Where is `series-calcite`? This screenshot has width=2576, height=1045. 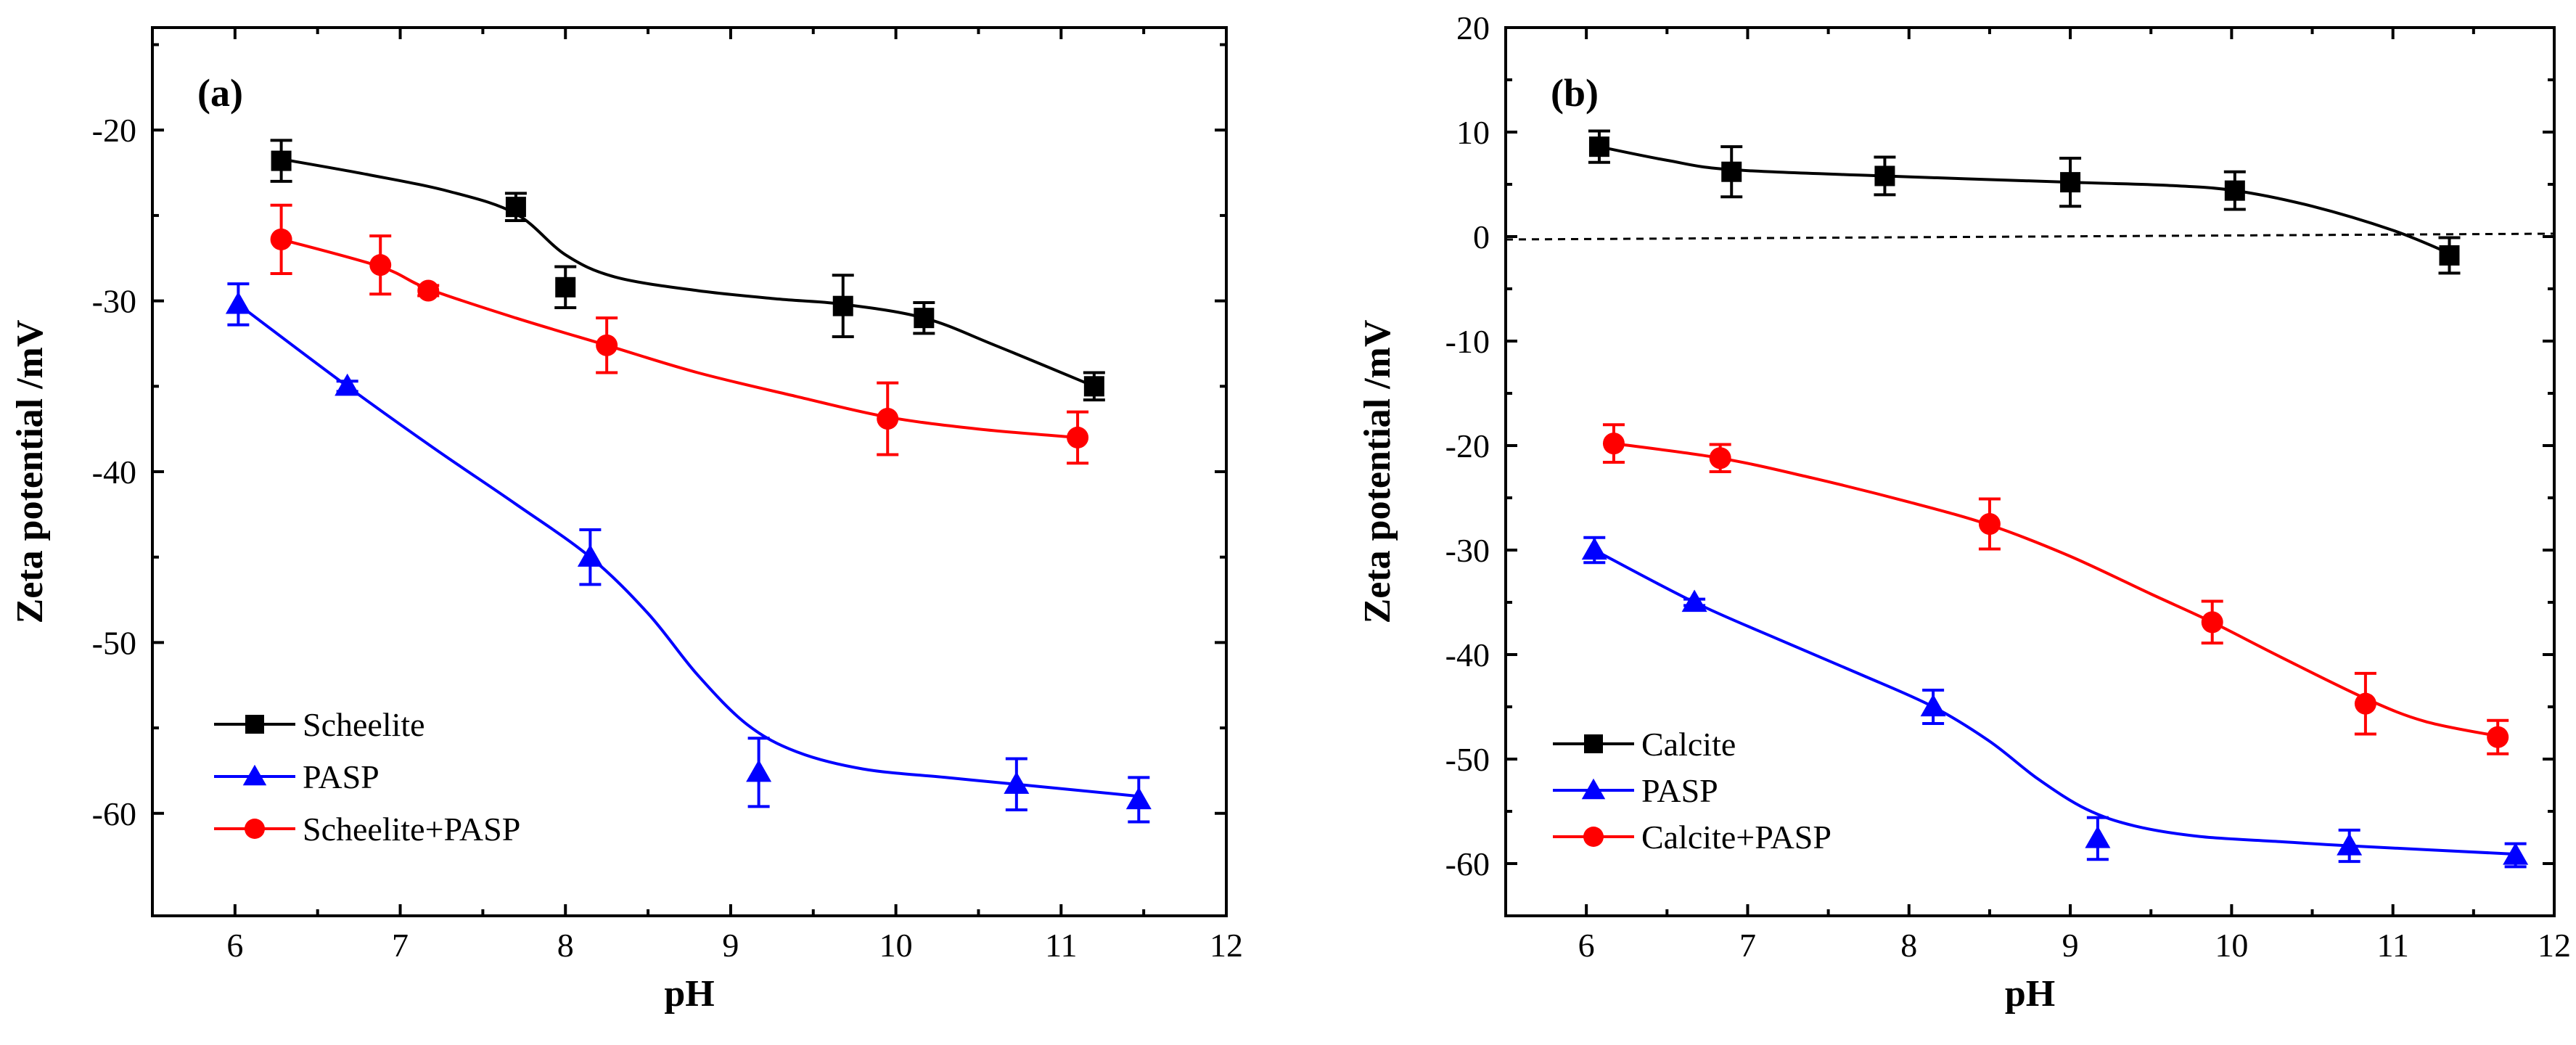 series-calcite is located at coordinates (2024, 202).